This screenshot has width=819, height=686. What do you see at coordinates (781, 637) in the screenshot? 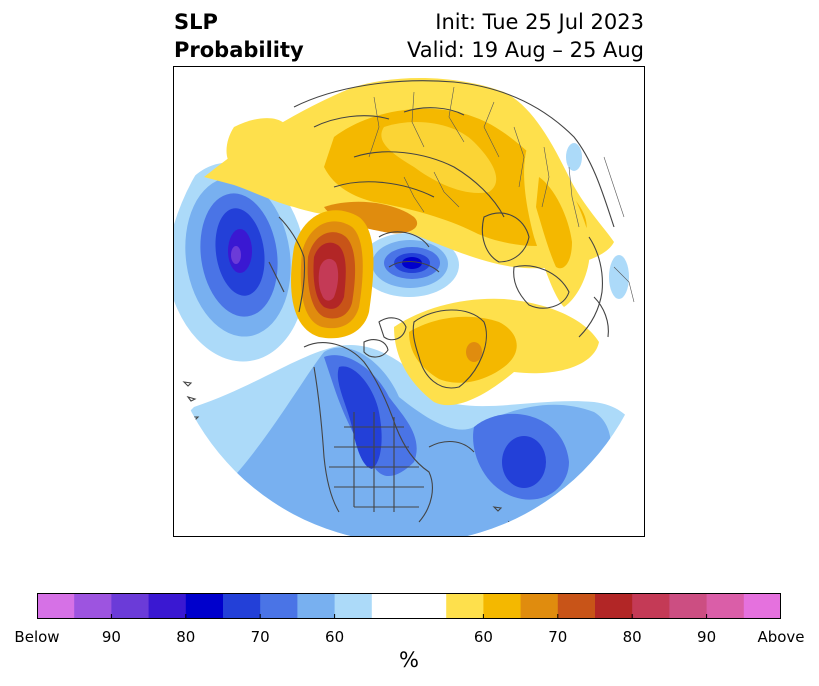
I see `colorbar-tick-label: Above` at bounding box center [781, 637].